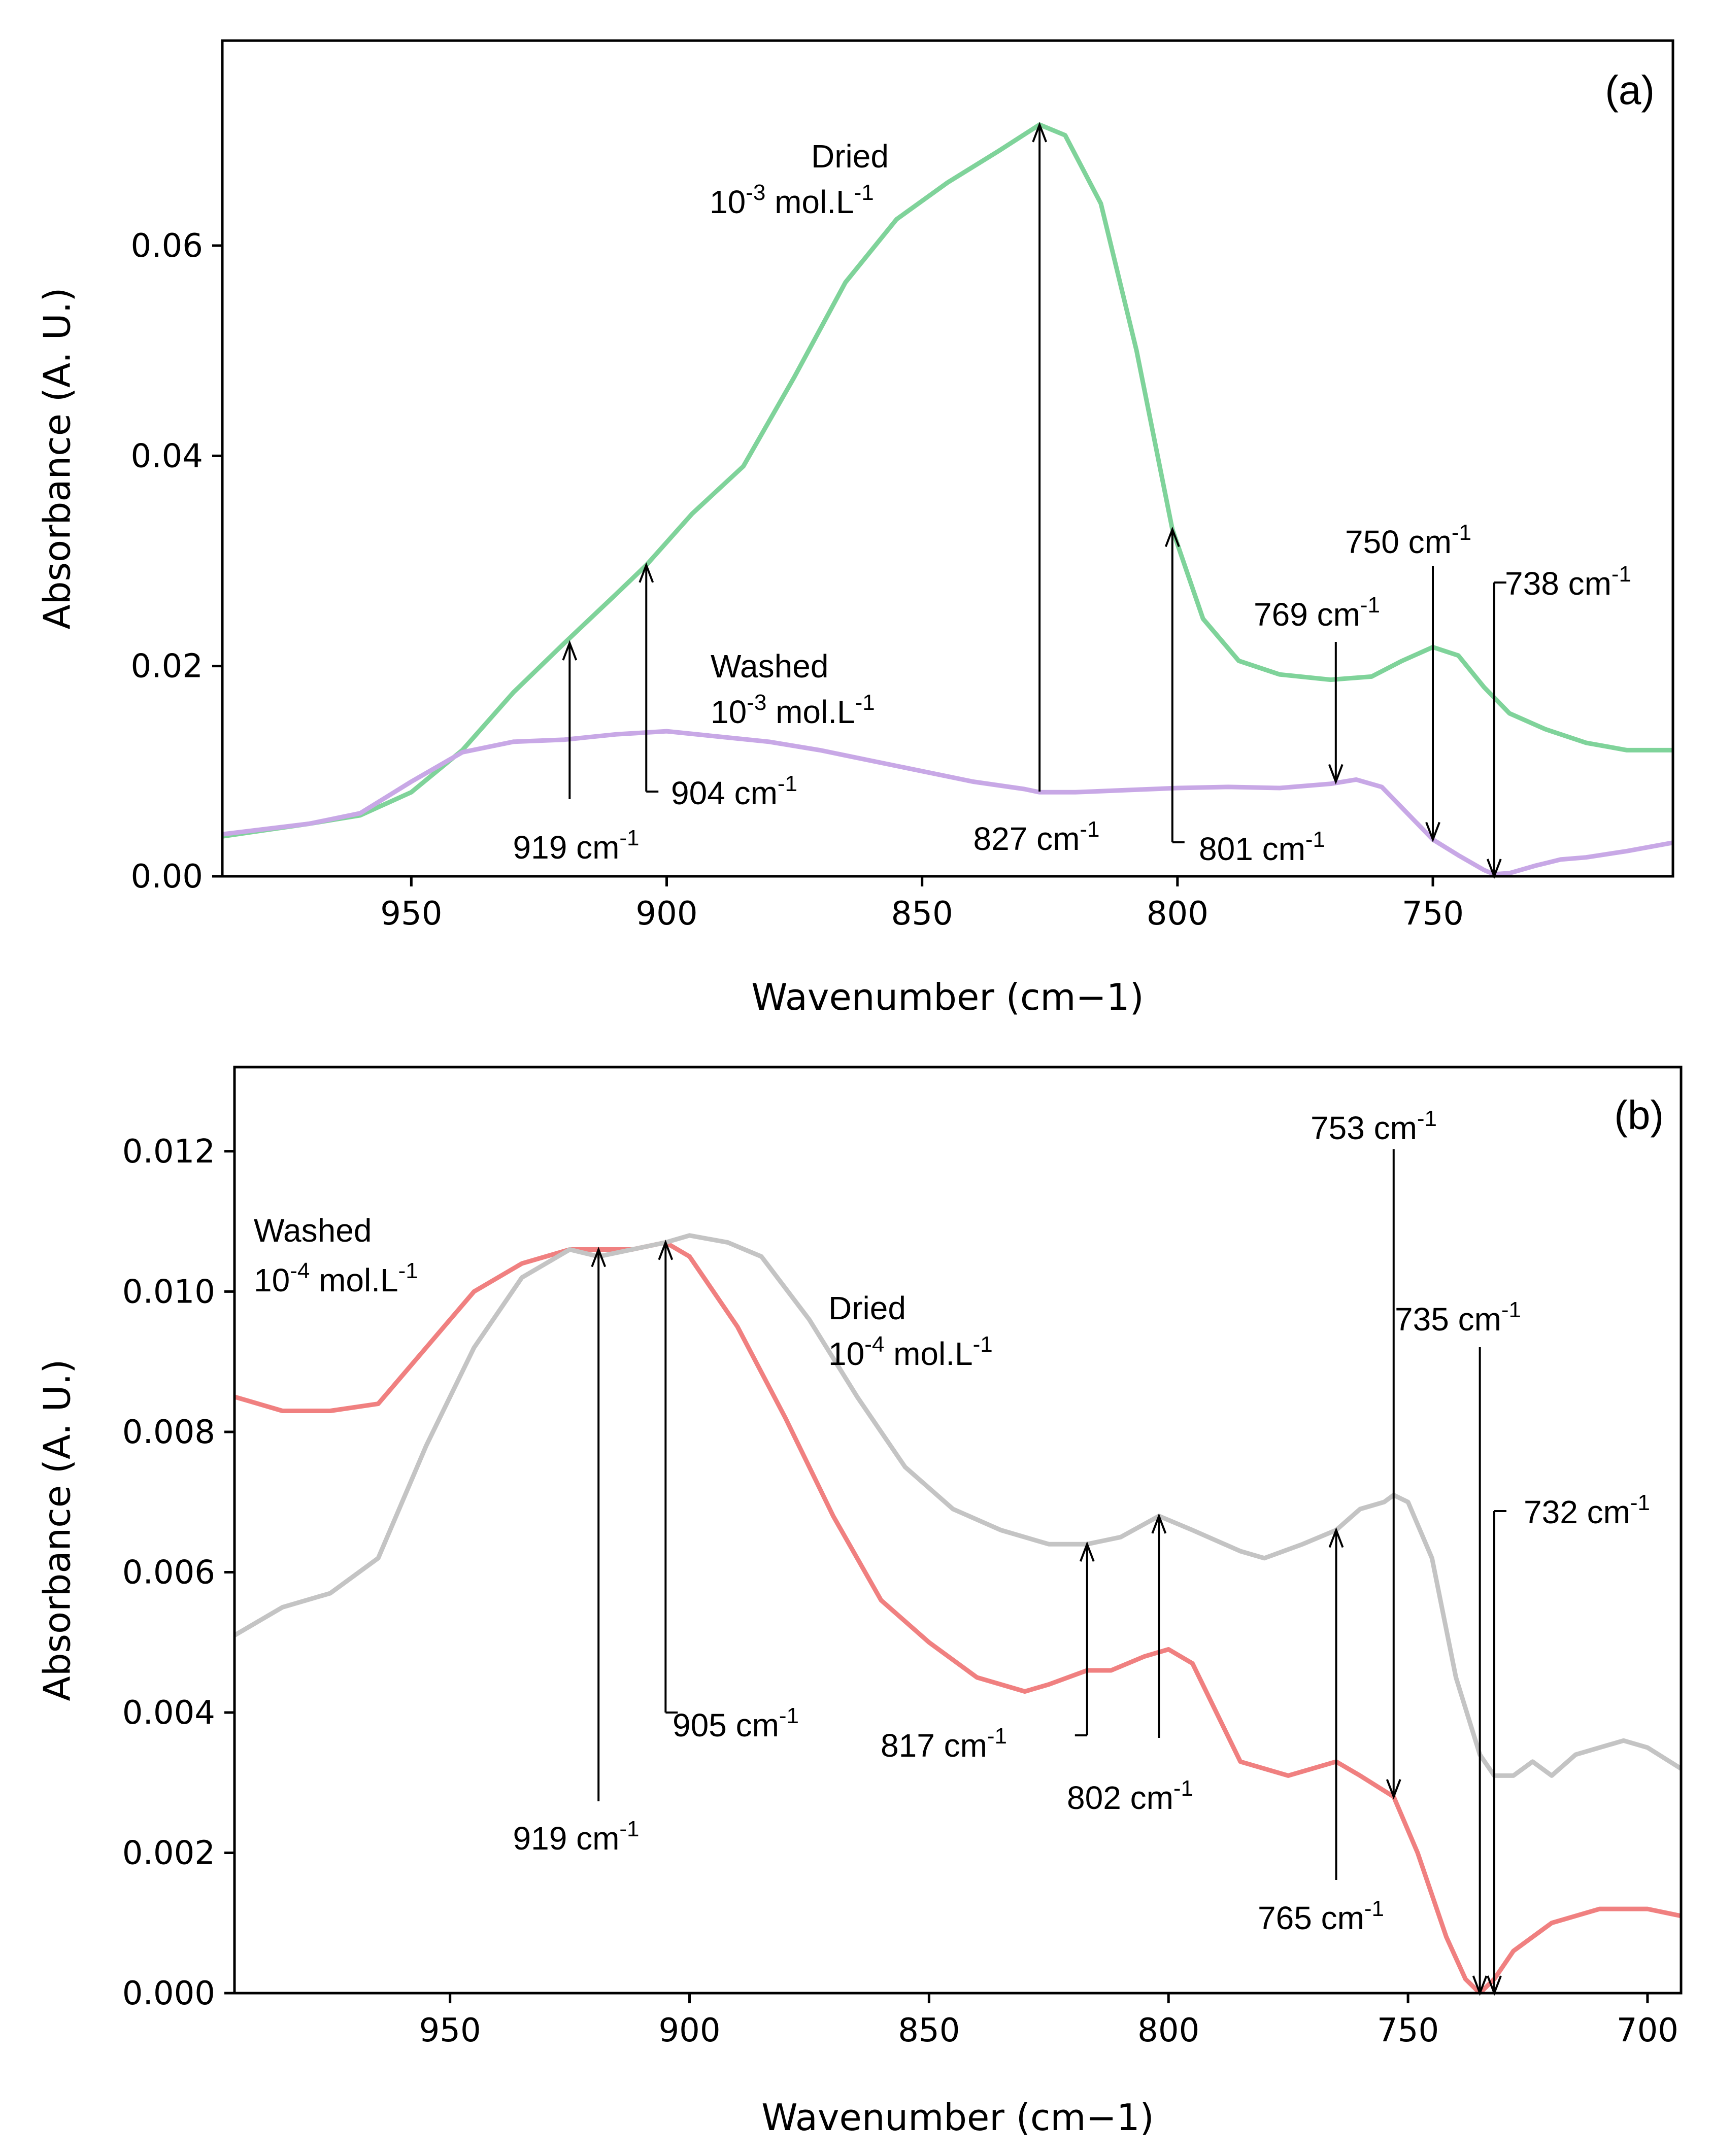  Describe the element at coordinates (168, 1292) in the screenshot. I see `y-tick-label: 0.010` at that location.